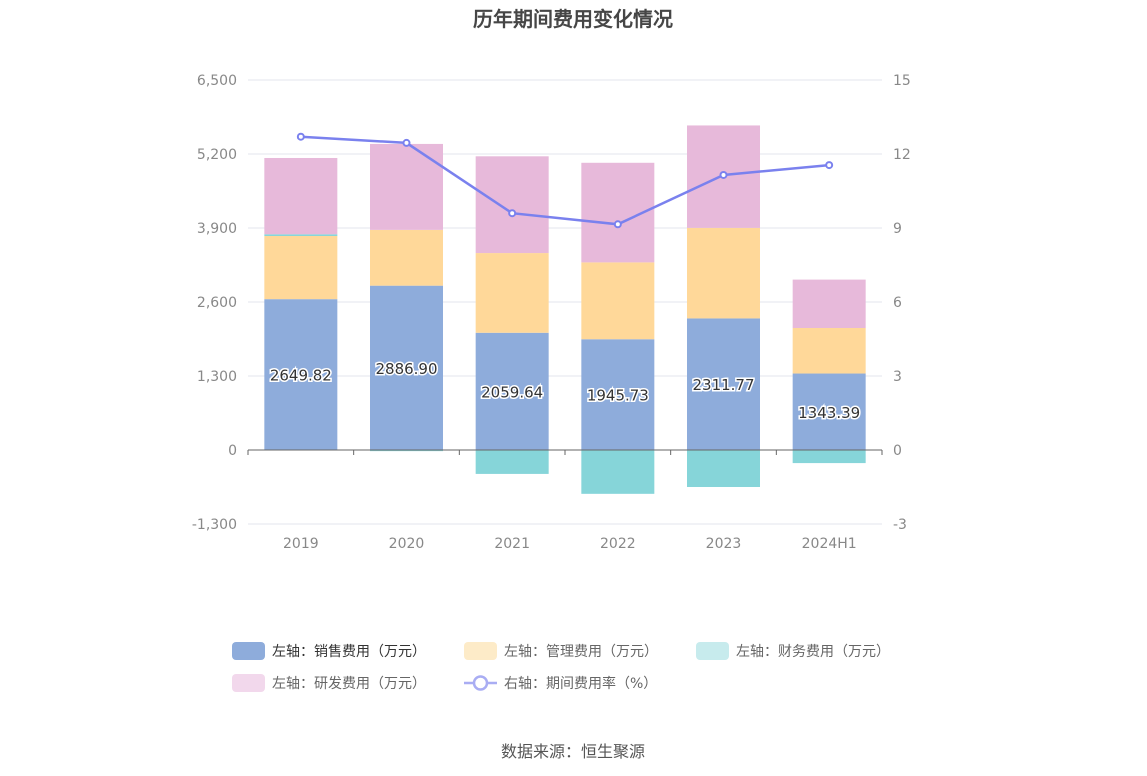 Image resolution: width=1147 pixels, height=776 pixels. Describe the element at coordinates (349, 652) in the screenshot. I see `legend-label: 左轴：销售费用（万元）` at that location.